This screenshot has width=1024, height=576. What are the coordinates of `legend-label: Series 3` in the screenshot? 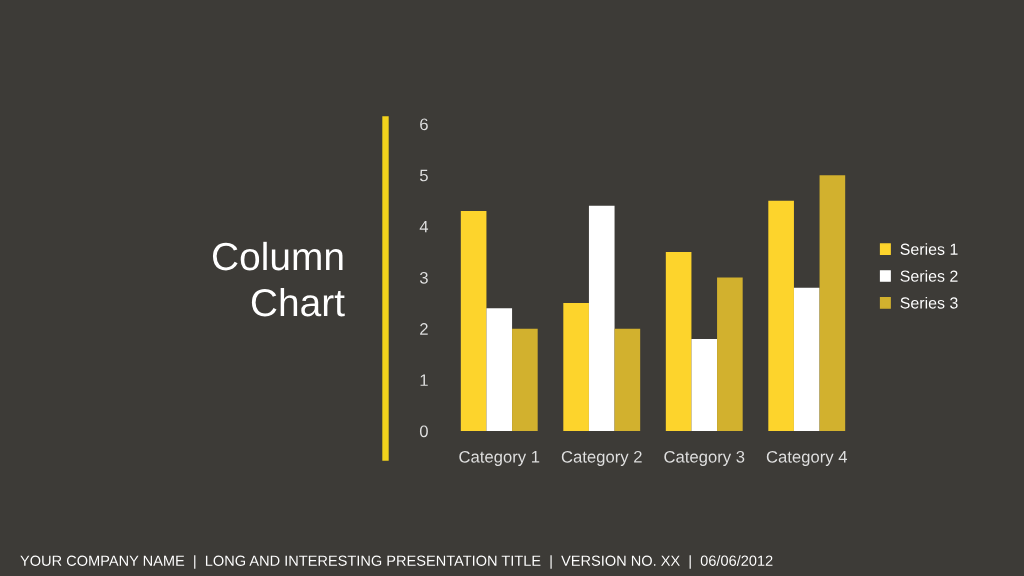 It's located at (929, 302).